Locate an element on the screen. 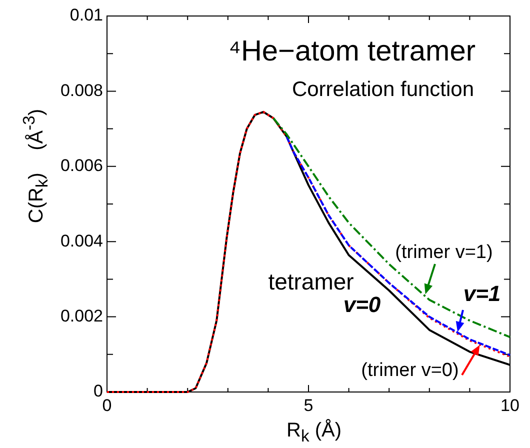 This screenshot has height=448, width=530. annotation: tetramer is located at coordinates (311, 281).